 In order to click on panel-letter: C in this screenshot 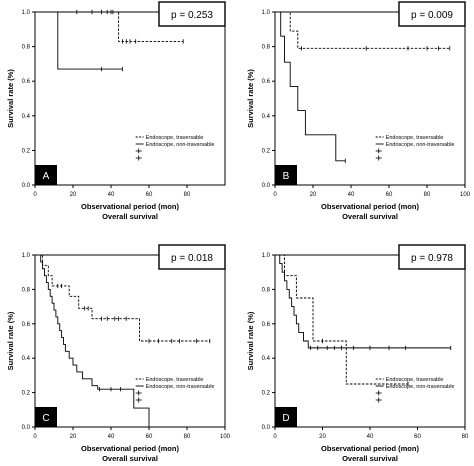, I will do `click(45, 418)`.